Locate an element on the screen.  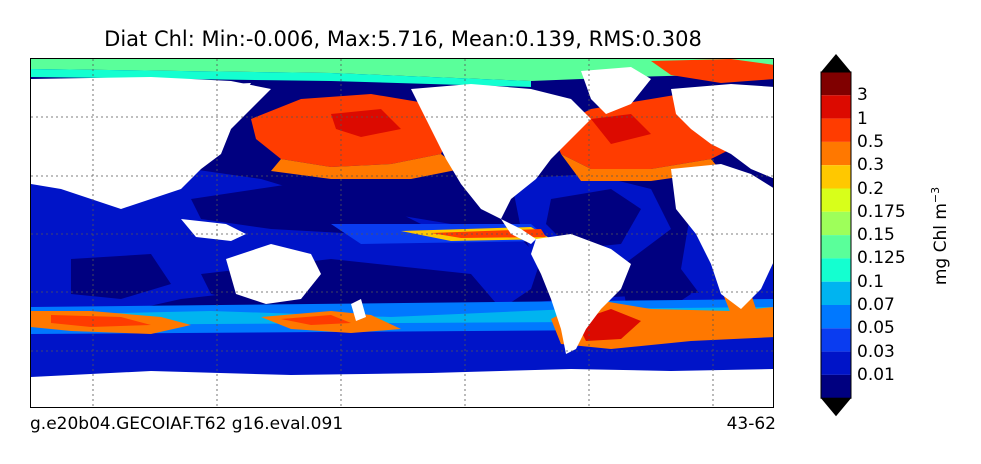
colorbar-unit-label: mg Chl m−3 is located at coordinates (940, 236).